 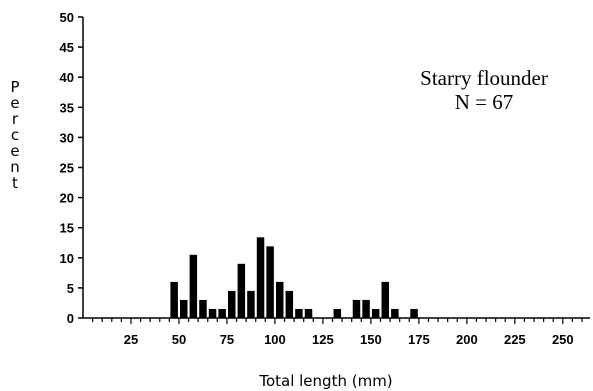 What do you see at coordinates (227, 339) in the screenshot?
I see `x-tick-label: 75` at bounding box center [227, 339].